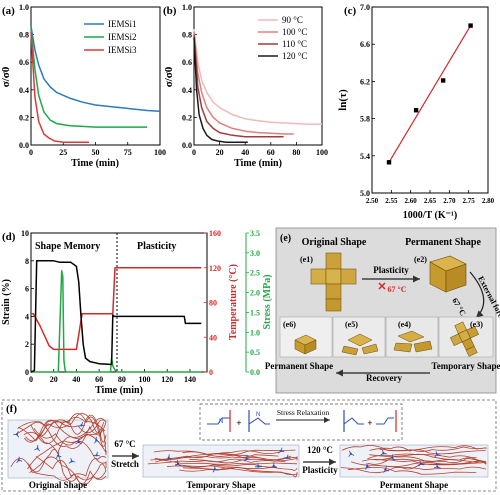 The height and width of the screenshot is (495, 500). What do you see at coordinates (220, 90) in the screenshot?
I see `series-line-120 °C` at bounding box center [220, 90].